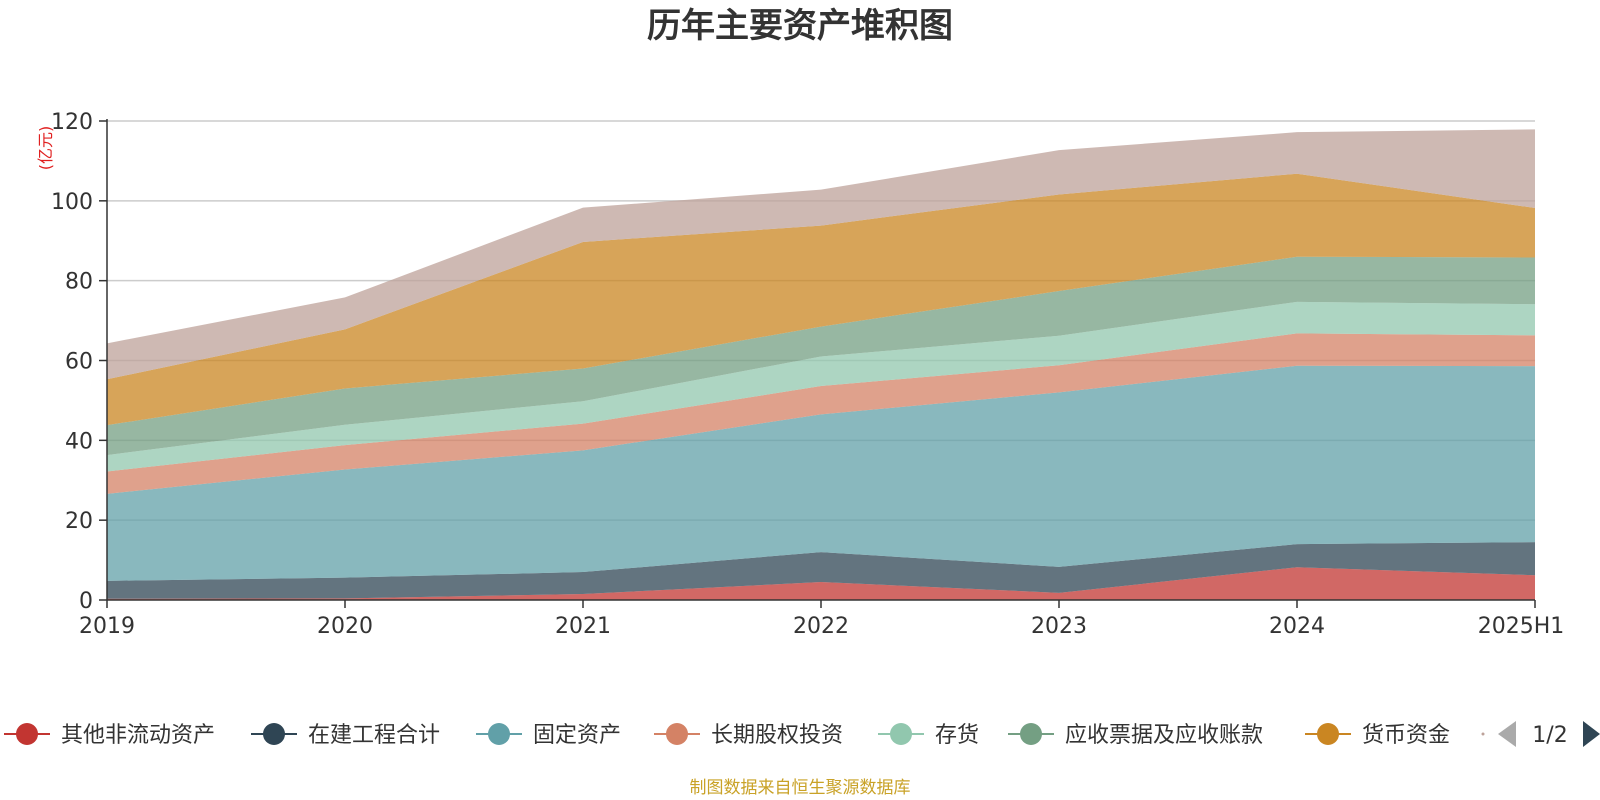 This screenshot has width=1600, height=800. I want to click on legend: 其他非流动资产 在建工程合计 固定资产 长期股权投资 存货 应收票据及应收账款 货币资金, so click(744, 735).